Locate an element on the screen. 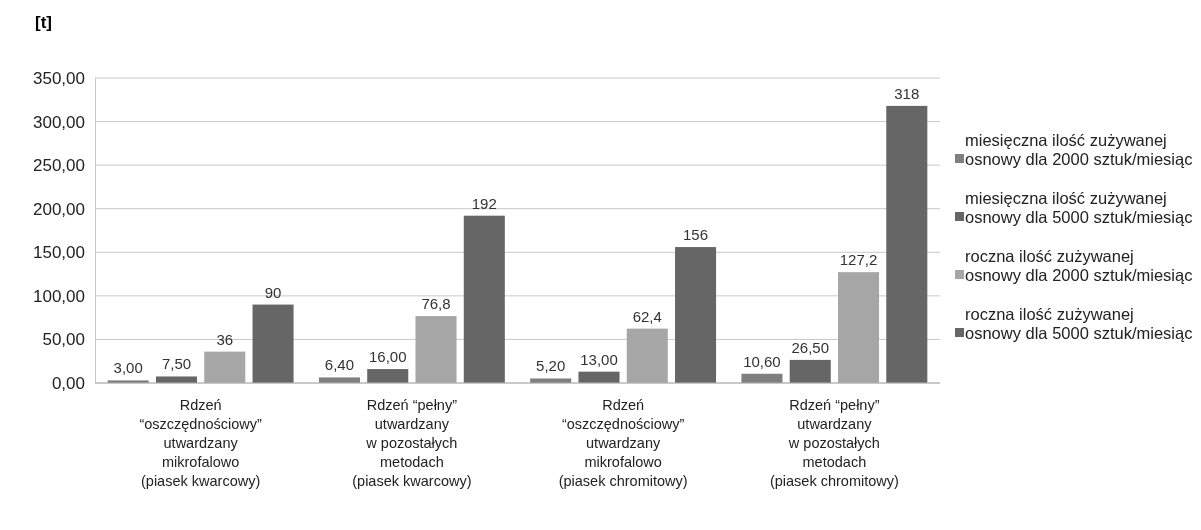 The height and width of the screenshot is (530, 1201). y-tick-label: 350,00 is located at coordinates (59, 78).